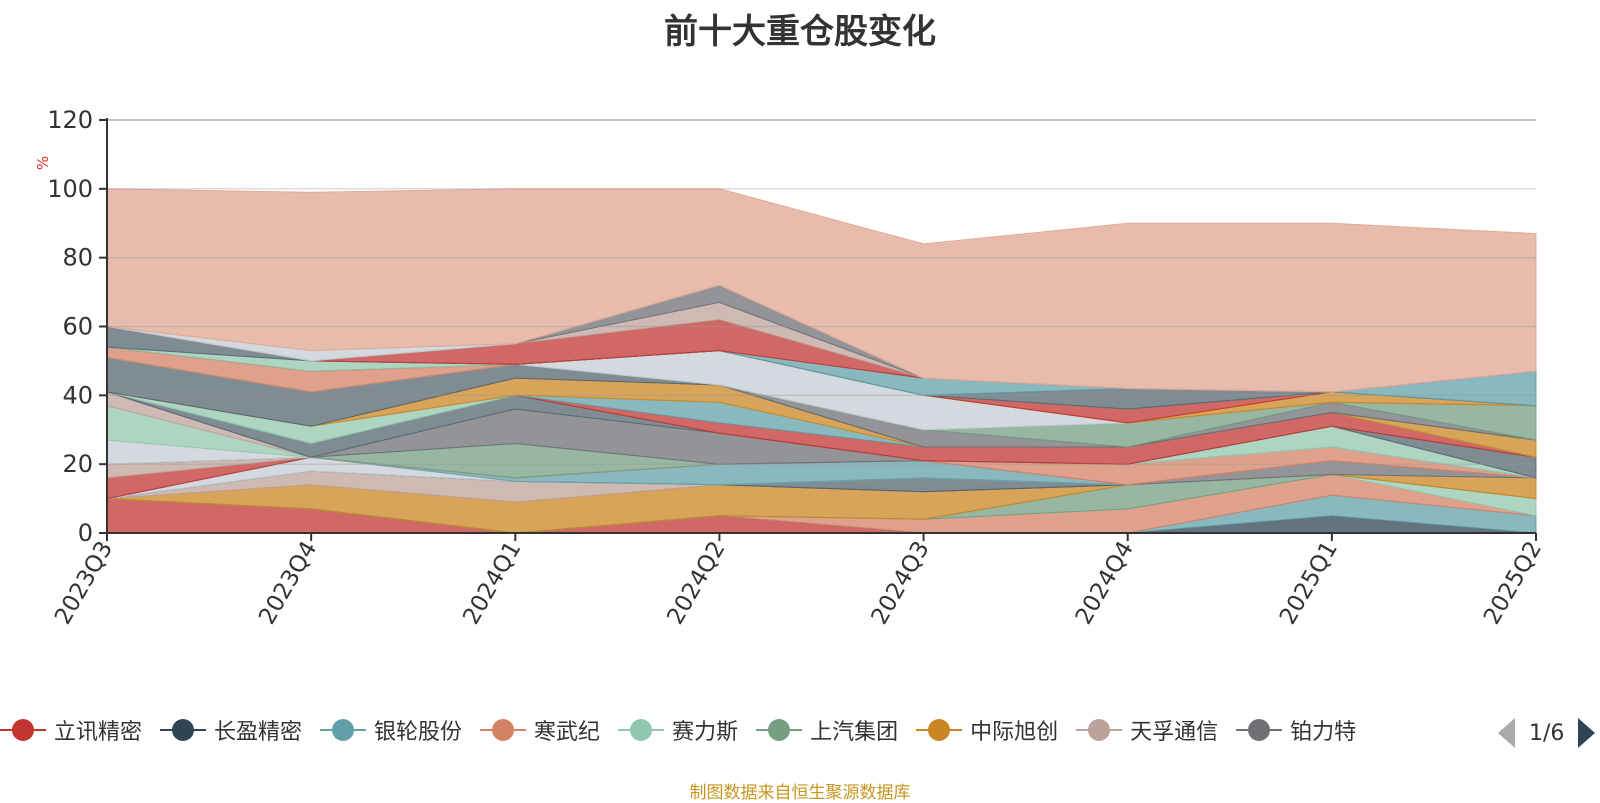 This screenshot has width=1600, height=803. I want to click on x-tick-label-6: 2025Q1, so click(1309, 583).